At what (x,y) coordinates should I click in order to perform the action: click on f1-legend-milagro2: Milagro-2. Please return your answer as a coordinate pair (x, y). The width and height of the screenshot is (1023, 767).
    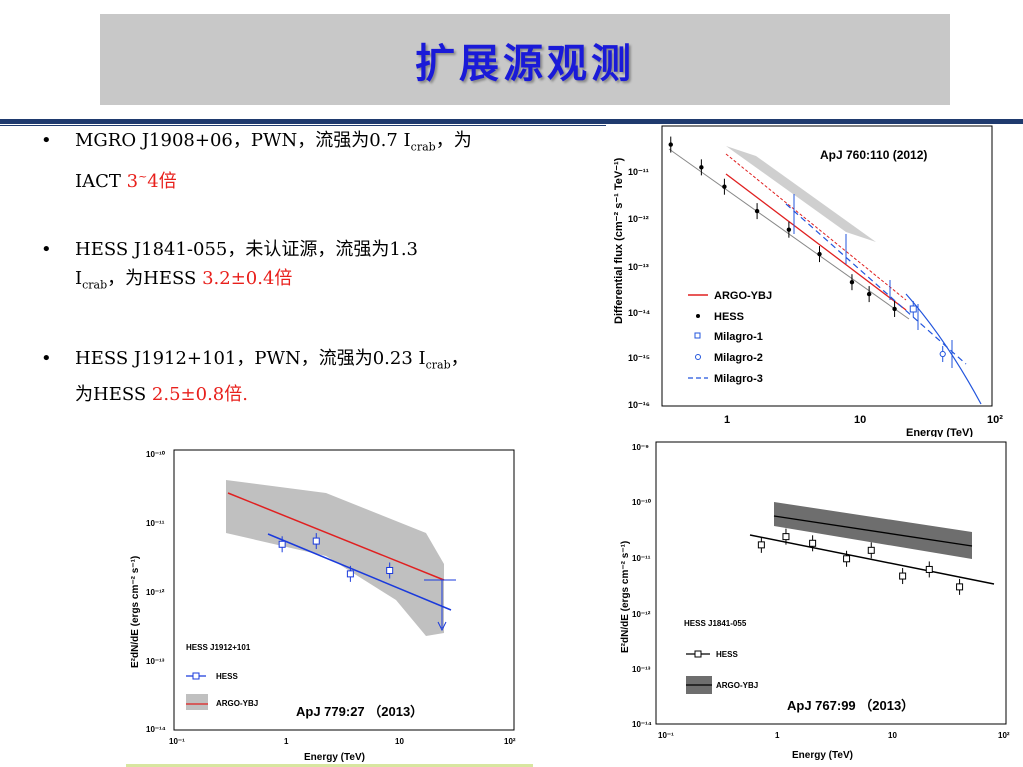
    Looking at the image, I should click on (738, 358).